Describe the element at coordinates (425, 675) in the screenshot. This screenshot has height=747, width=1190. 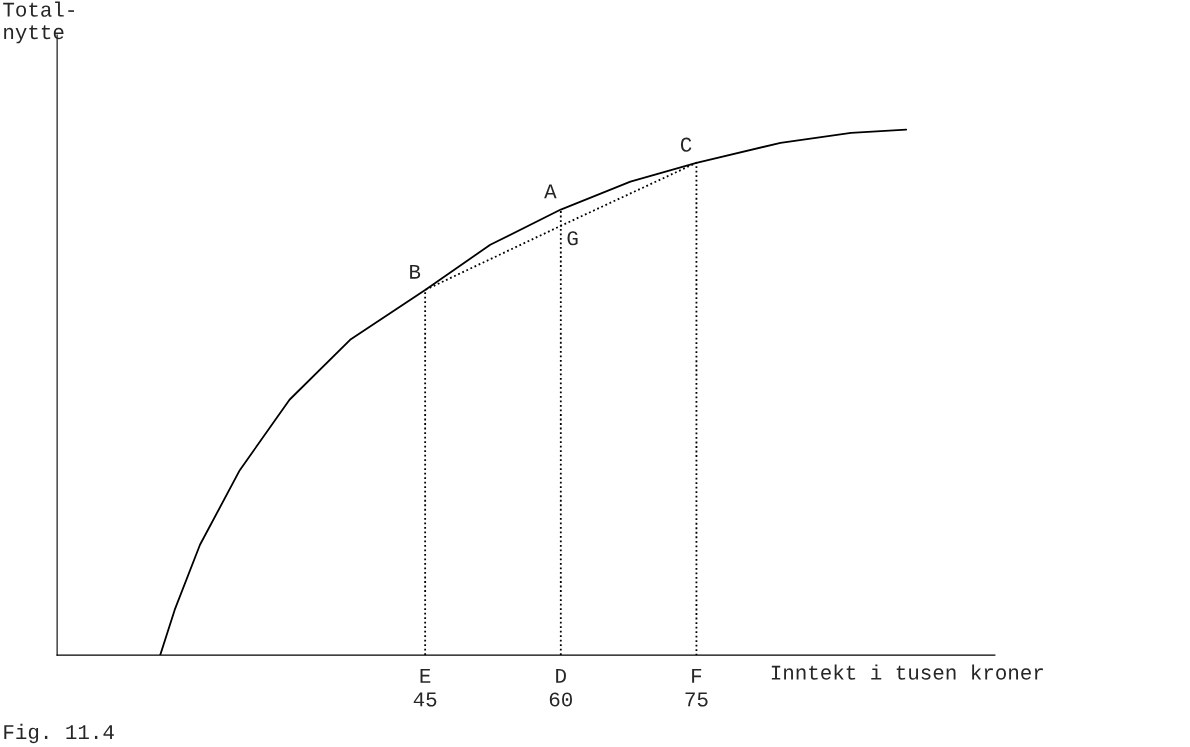
I see `text: E` at that location.